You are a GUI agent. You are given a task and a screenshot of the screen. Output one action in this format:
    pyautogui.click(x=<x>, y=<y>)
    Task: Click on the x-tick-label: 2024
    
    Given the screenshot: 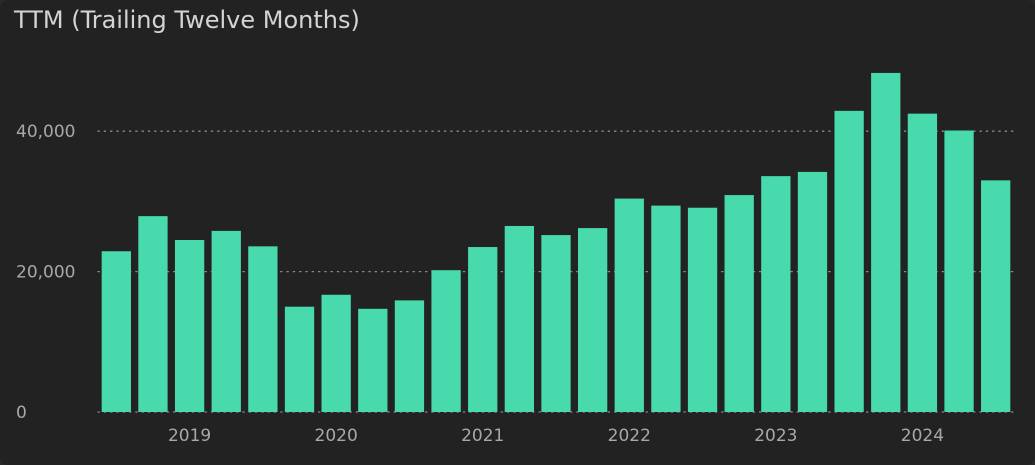 What is the action you would take?
    pyautogui.click(x=922, y=436)
    